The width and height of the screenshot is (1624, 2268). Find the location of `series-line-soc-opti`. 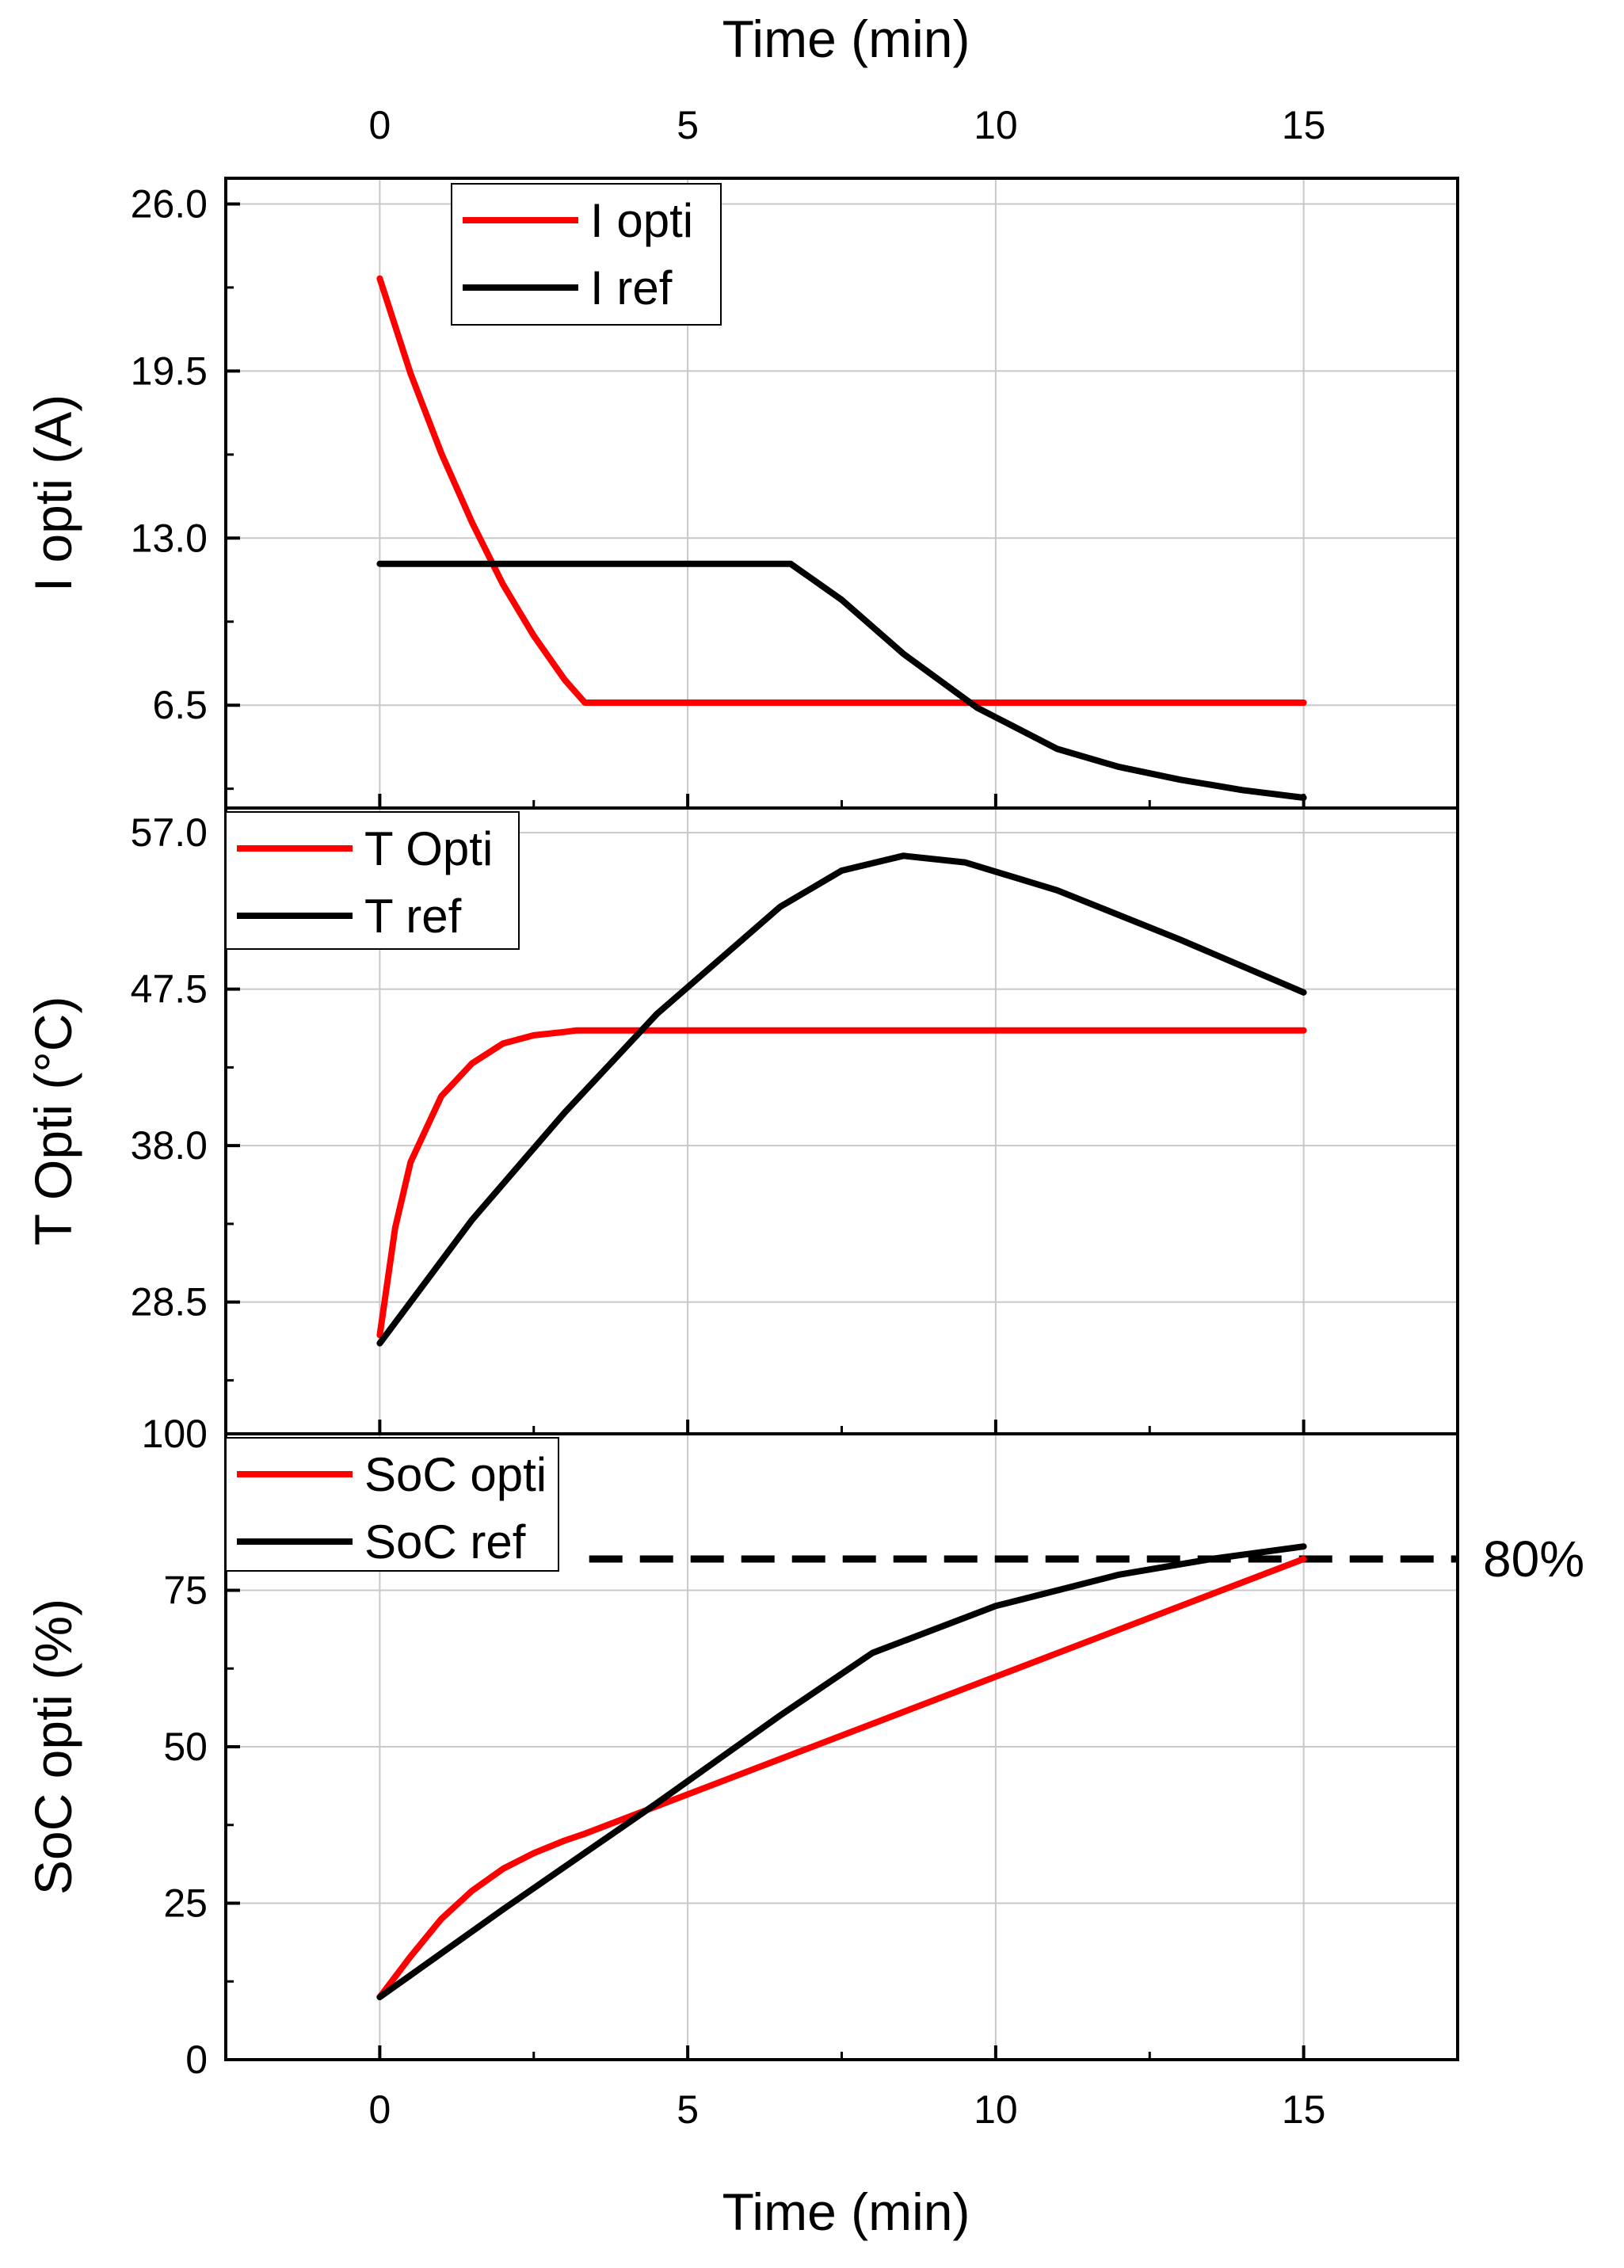

series-line-soc-opti is located at coordinates (842, 1778).